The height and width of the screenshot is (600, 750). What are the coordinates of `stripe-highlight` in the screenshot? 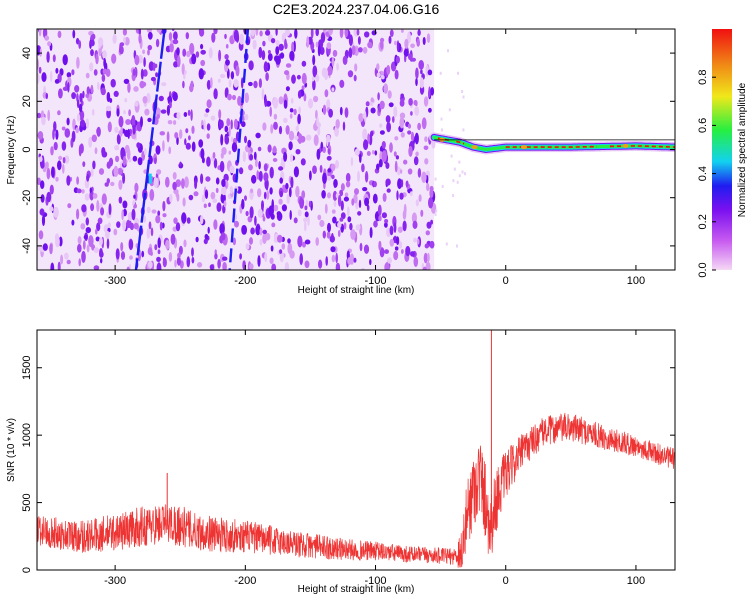 It's located at (150, 178).